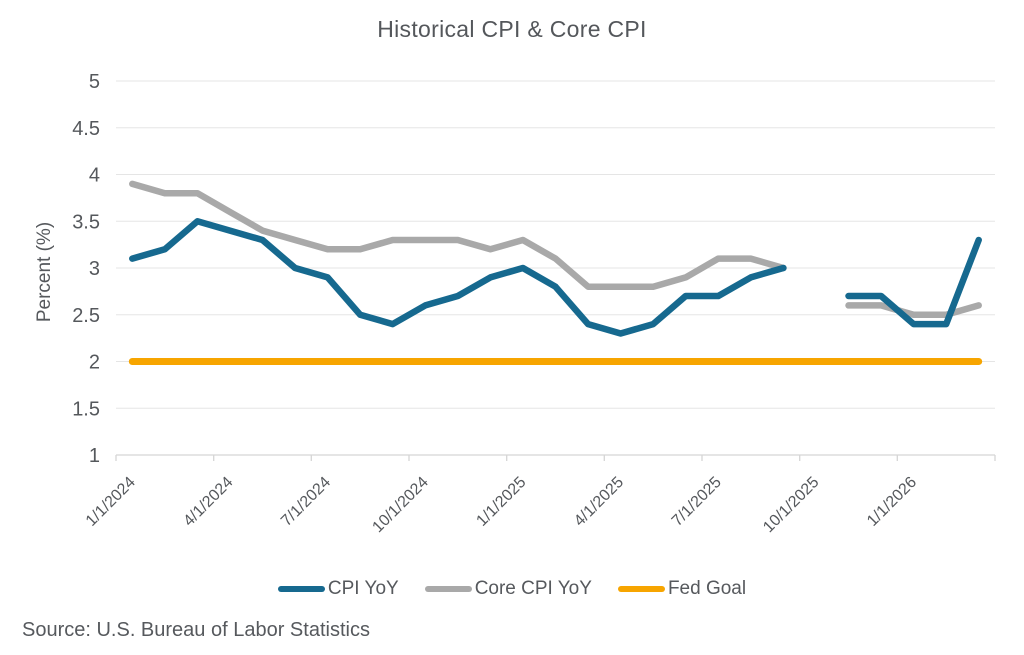 The image size is (1024, 655). I want to click on legend-label-core-cpi-yoy: Core CPI YoY, so click(533, 588).